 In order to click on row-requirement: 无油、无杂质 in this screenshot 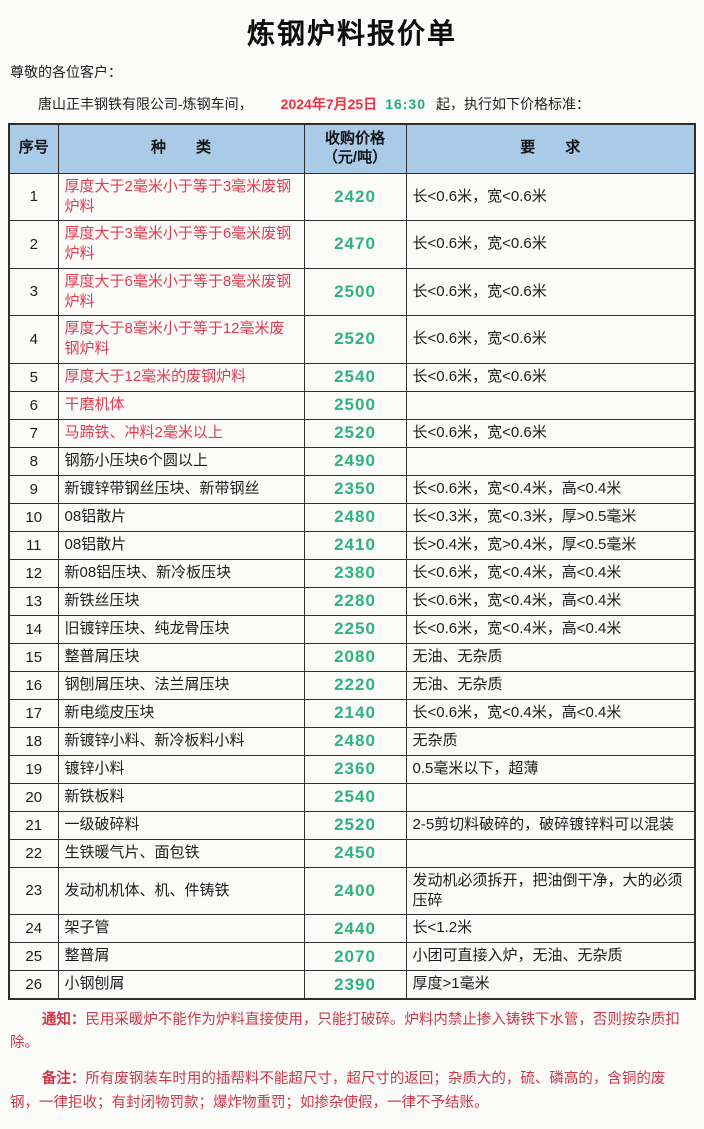, I will do `click(550, 685)`.